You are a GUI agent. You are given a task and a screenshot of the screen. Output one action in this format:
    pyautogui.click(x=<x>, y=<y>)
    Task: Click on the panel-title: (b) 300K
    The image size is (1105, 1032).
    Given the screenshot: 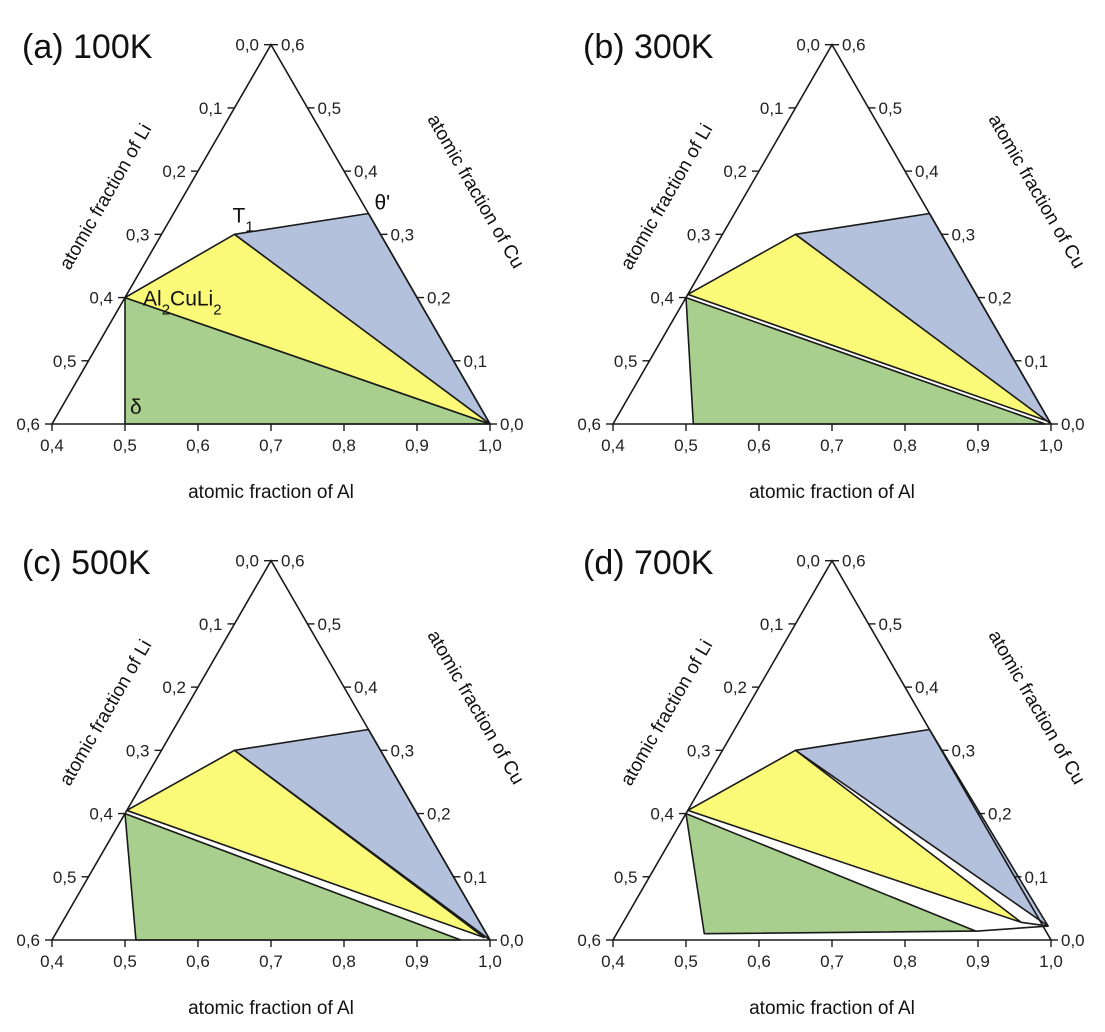 What is the action you would take?
    pyautogui.click(x=648, y=47)
    